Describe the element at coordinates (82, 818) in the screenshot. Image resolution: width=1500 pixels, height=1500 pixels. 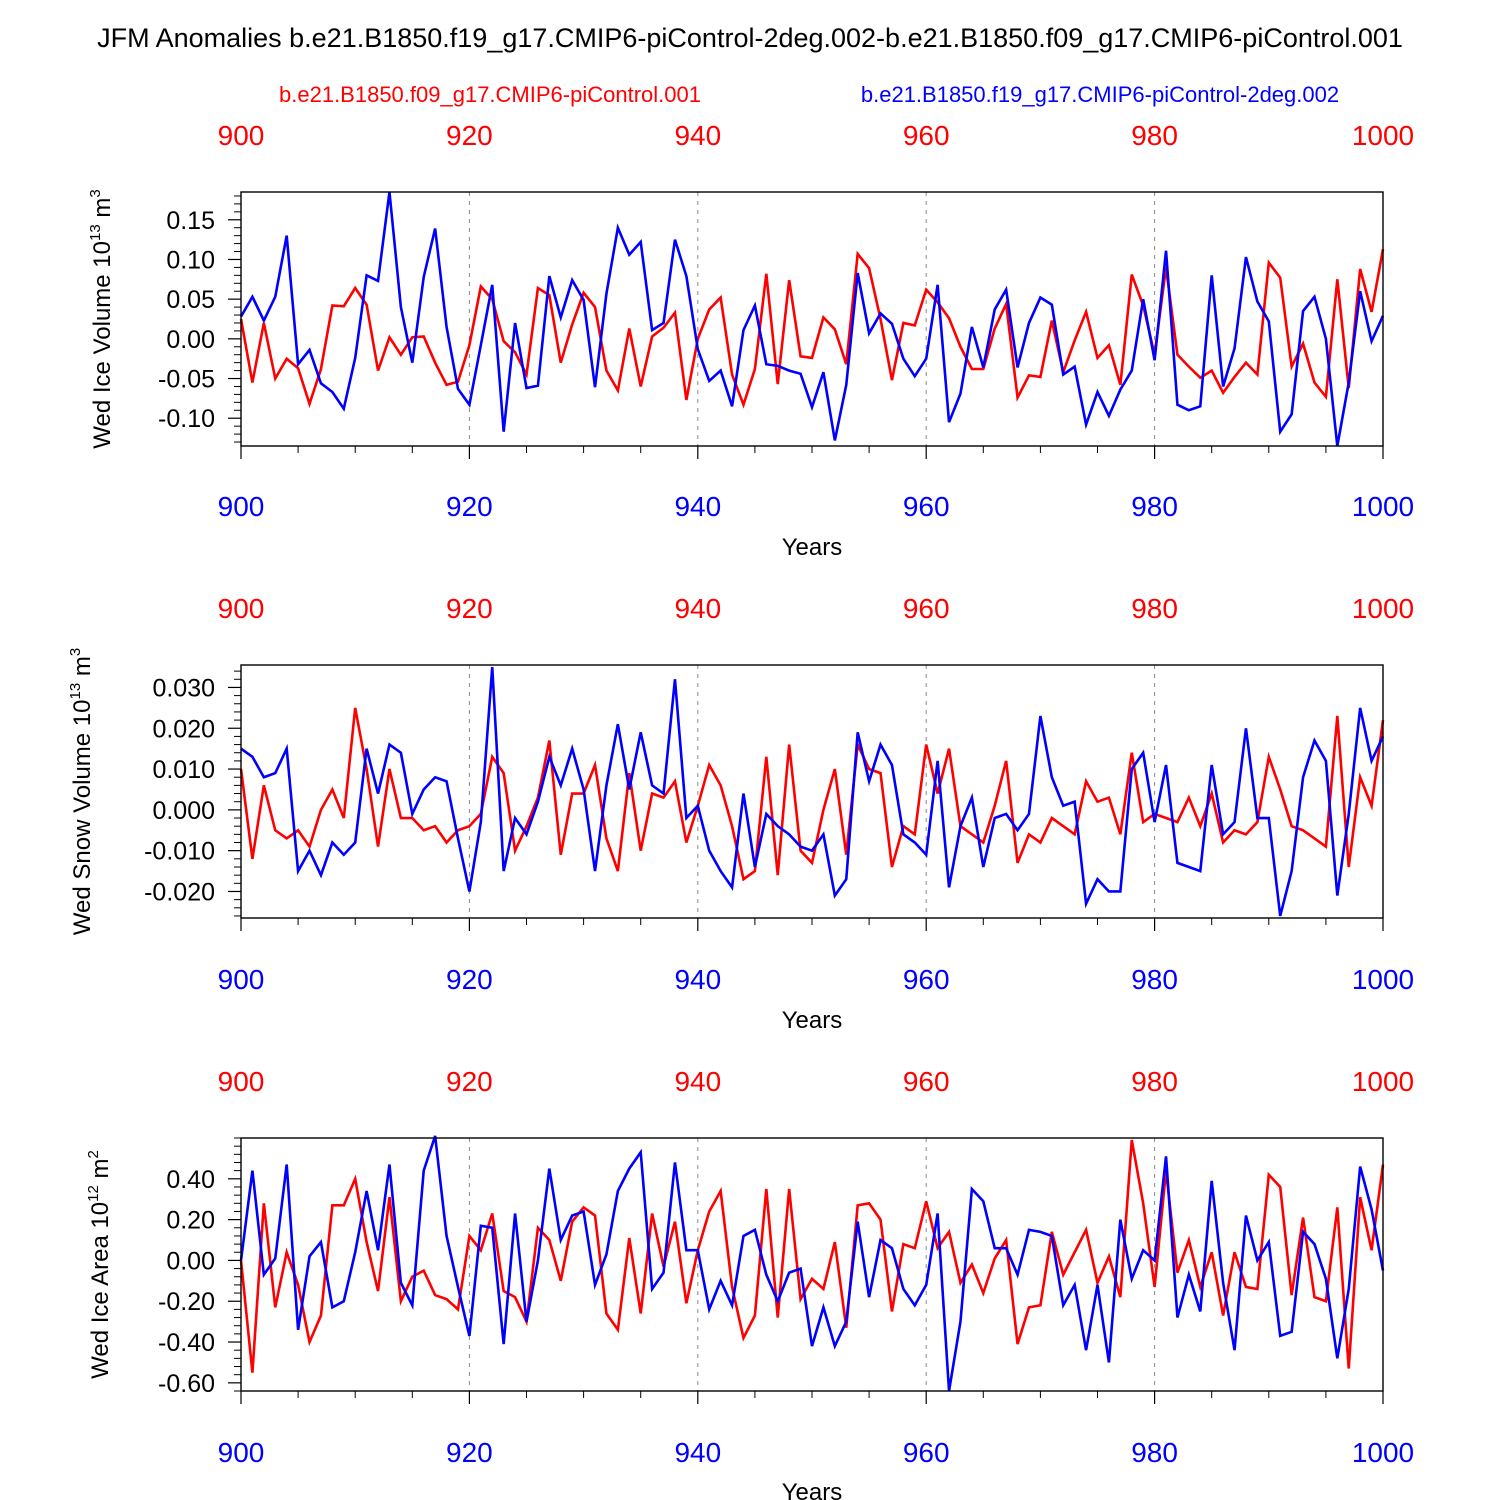
I see `y-axis-label-main: Wed Snow Volume 10` at that location.